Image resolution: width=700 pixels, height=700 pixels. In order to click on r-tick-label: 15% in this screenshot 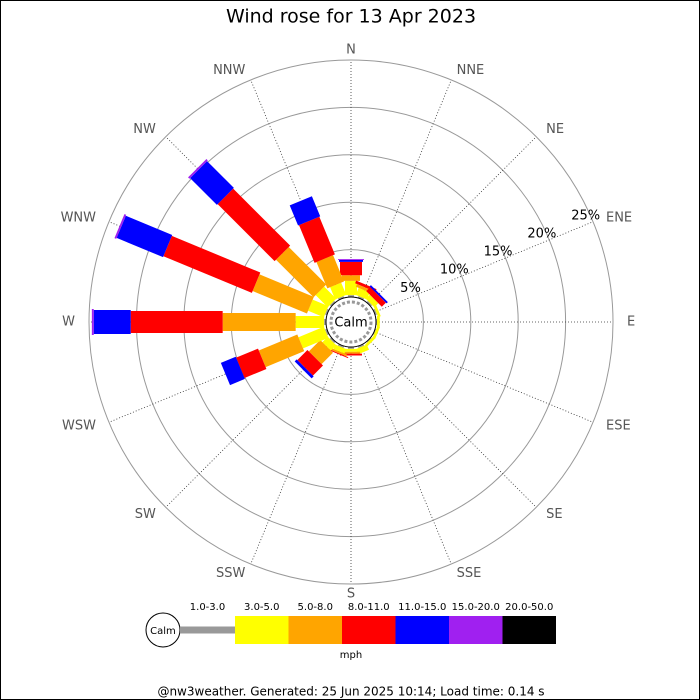, I will do `click(498, 252)`.